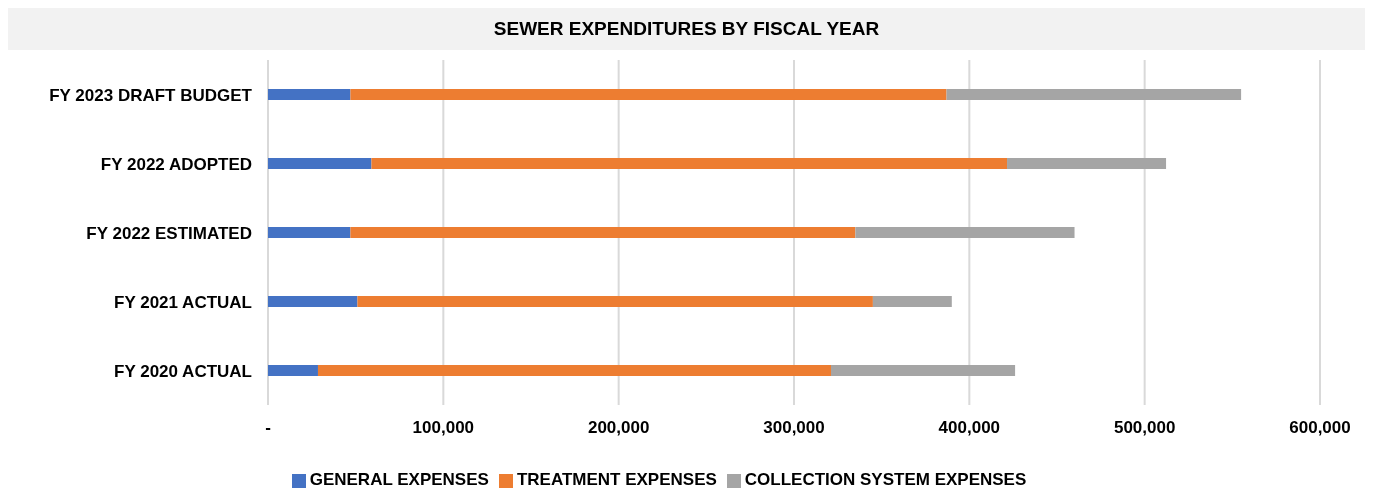  I want to click on legend-label: TREATMENT EXPENSES, so click(616, 479).